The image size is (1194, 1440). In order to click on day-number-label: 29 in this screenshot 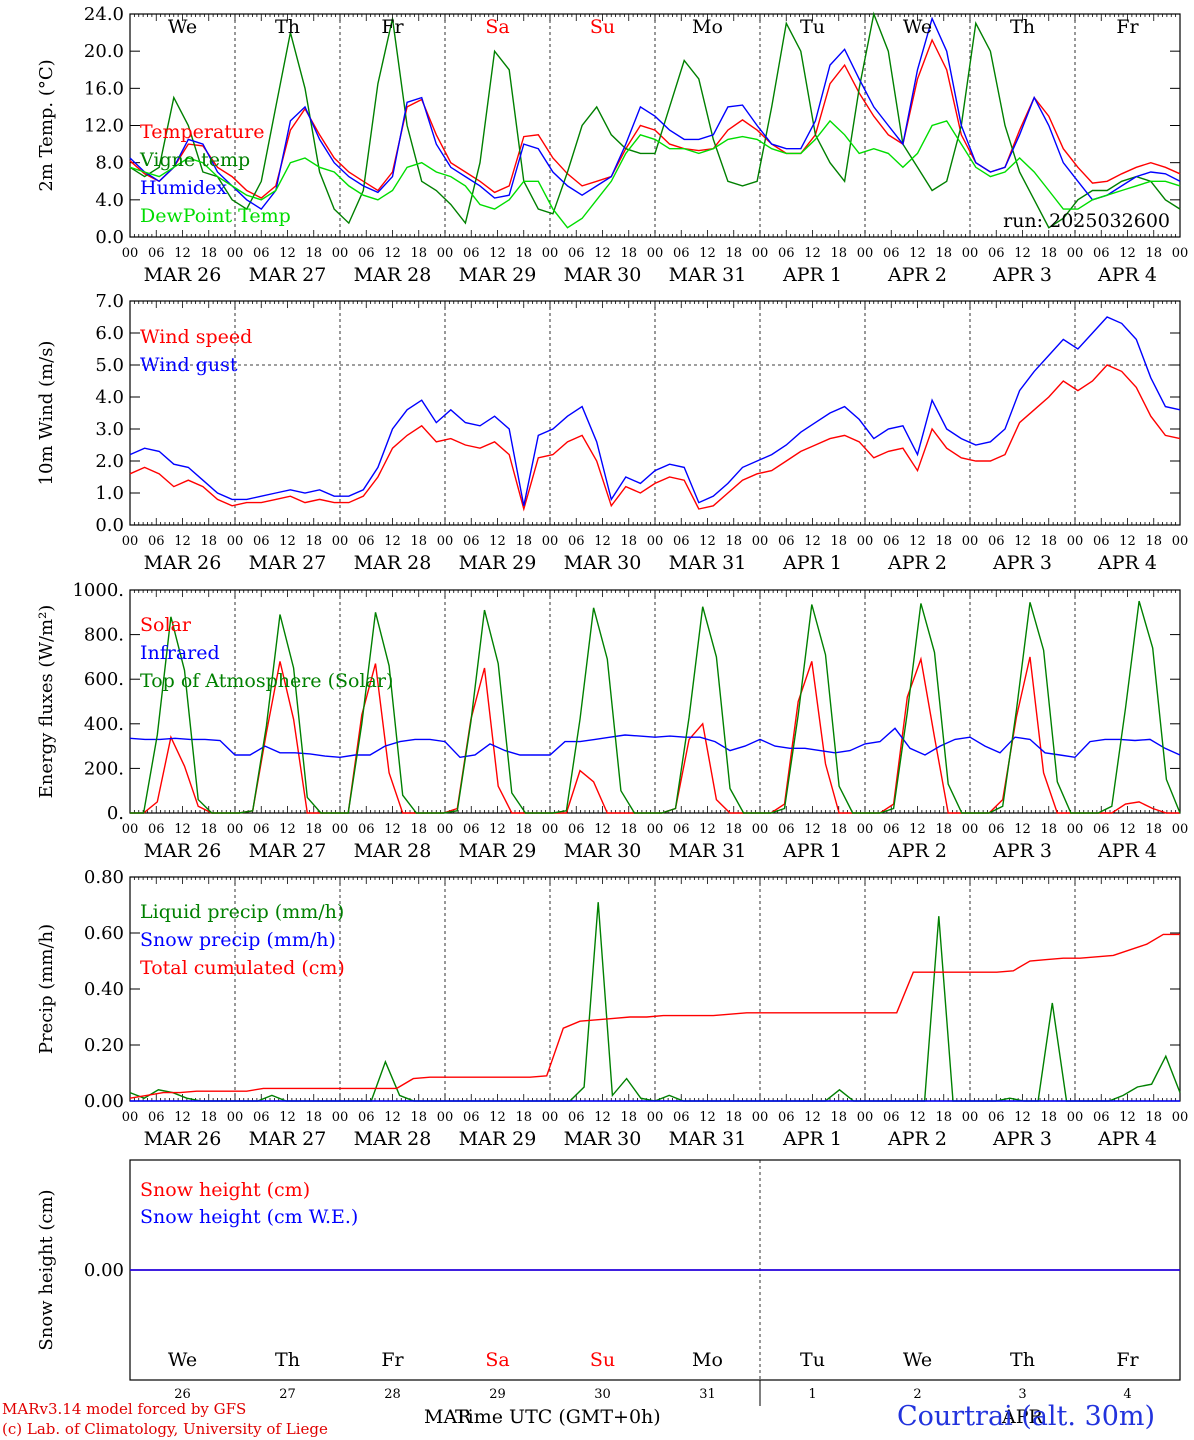, I will do `click(497, 1394)`.